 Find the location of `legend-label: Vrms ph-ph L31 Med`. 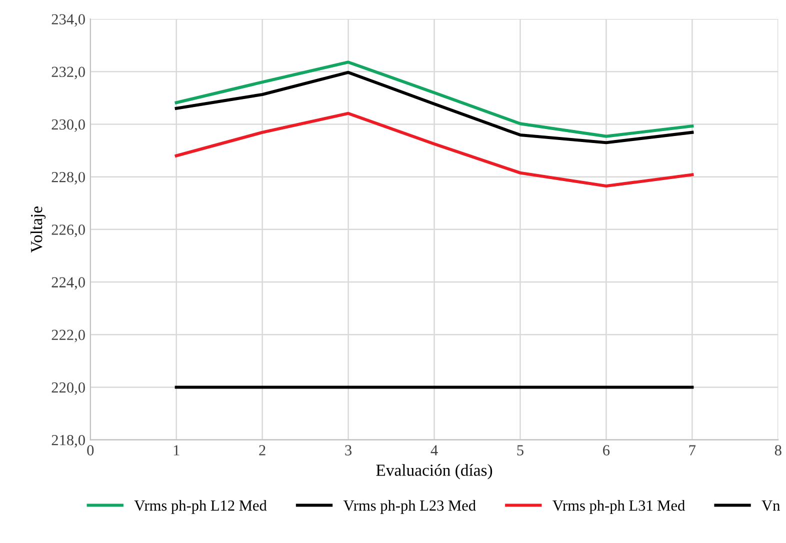

legend-label: Vrms ph-ph L31 Med is located at coordinates (618, 507).